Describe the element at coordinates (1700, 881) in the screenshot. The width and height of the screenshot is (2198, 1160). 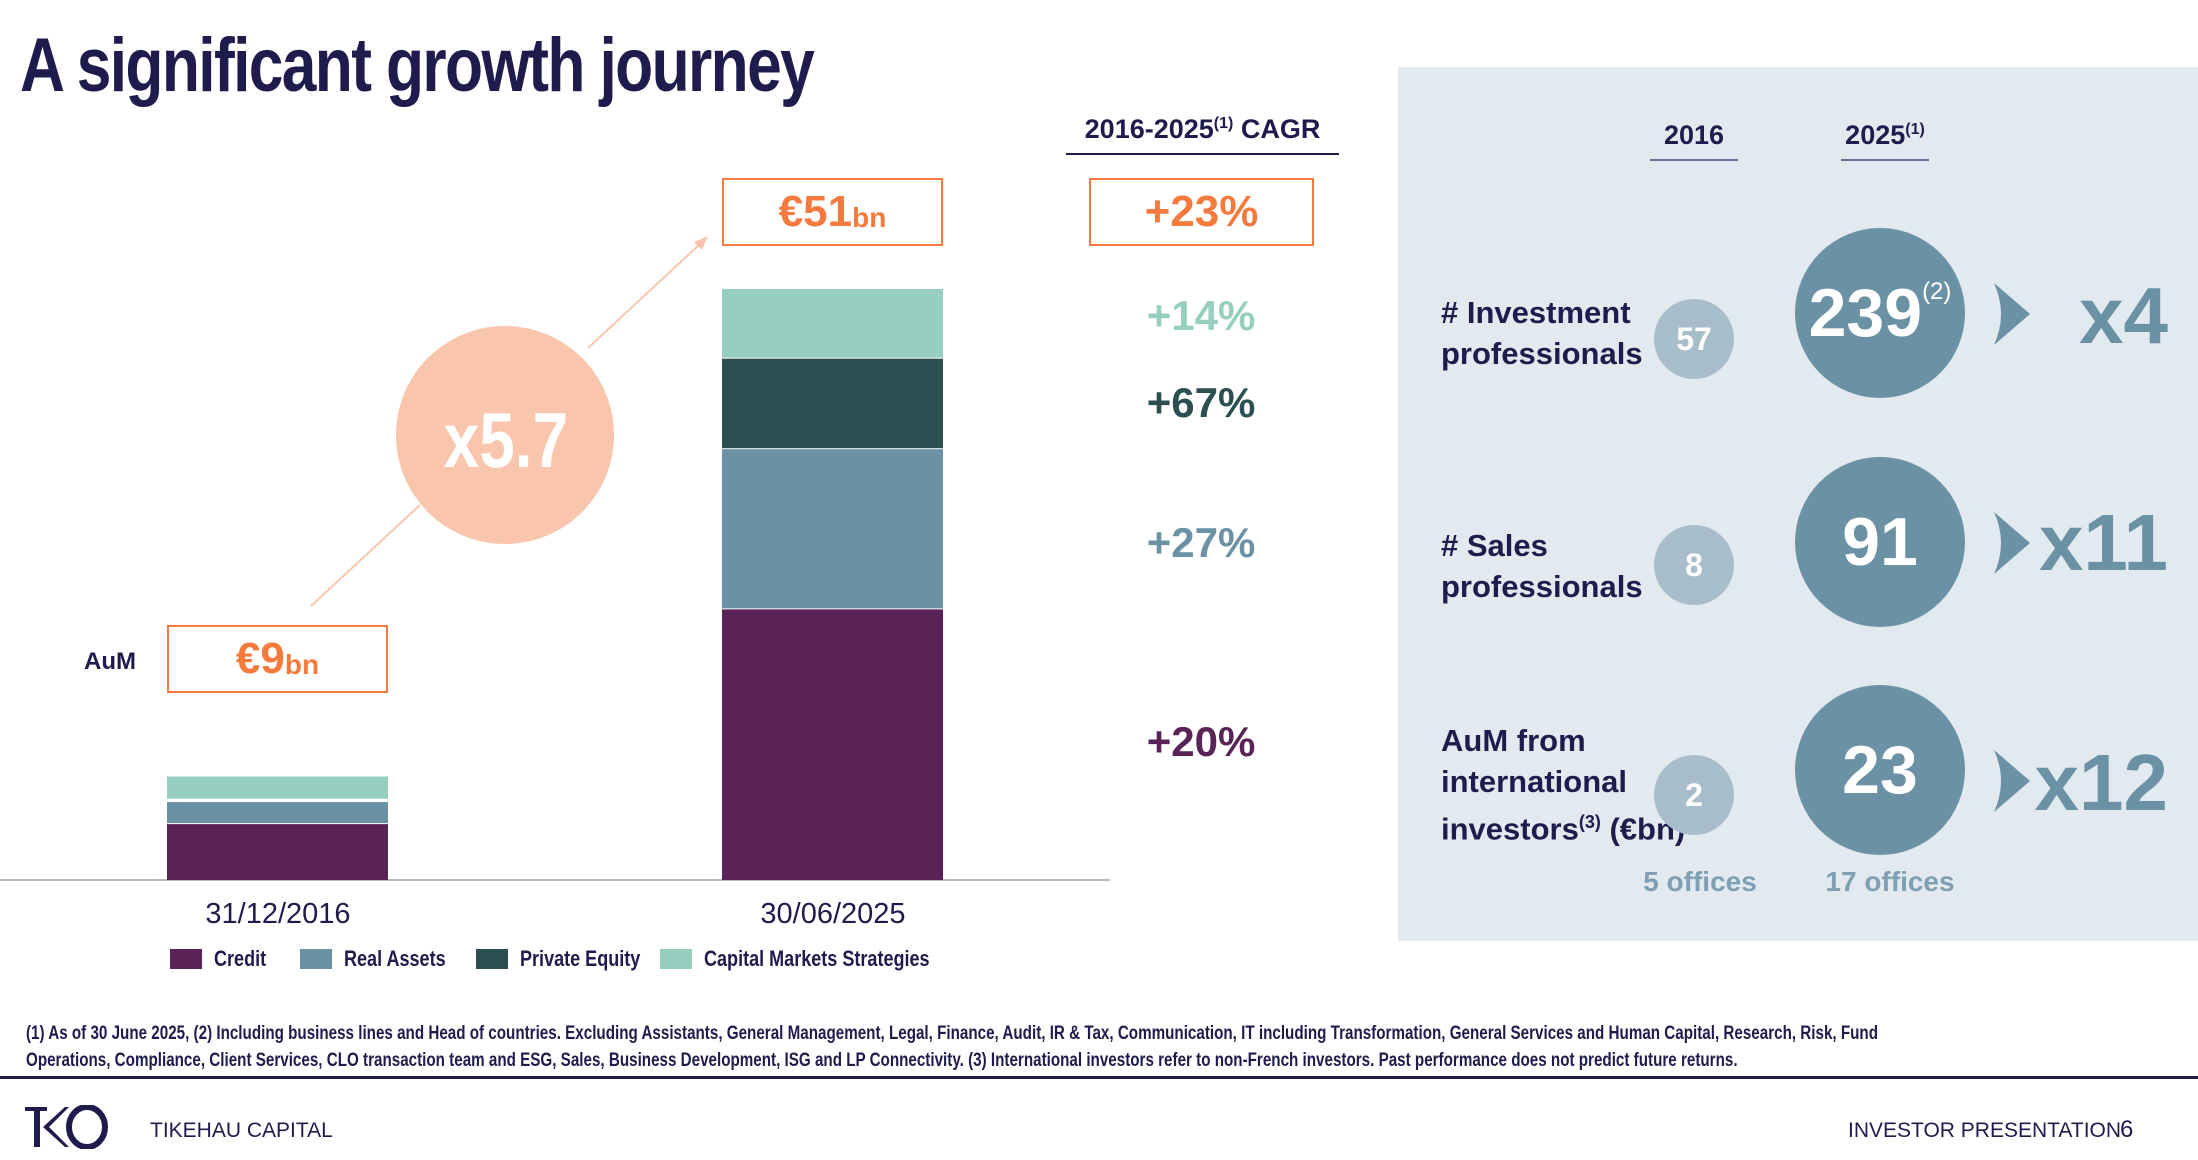
I see `offices-2016: 5 offices` at that location.